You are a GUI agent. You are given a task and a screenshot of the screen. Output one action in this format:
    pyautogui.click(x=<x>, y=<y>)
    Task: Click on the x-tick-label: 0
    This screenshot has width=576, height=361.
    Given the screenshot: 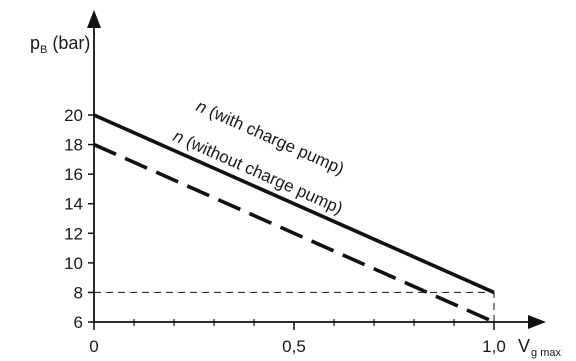 What is the action you would take?
    pyautogui.click(x=93, y=346)
    